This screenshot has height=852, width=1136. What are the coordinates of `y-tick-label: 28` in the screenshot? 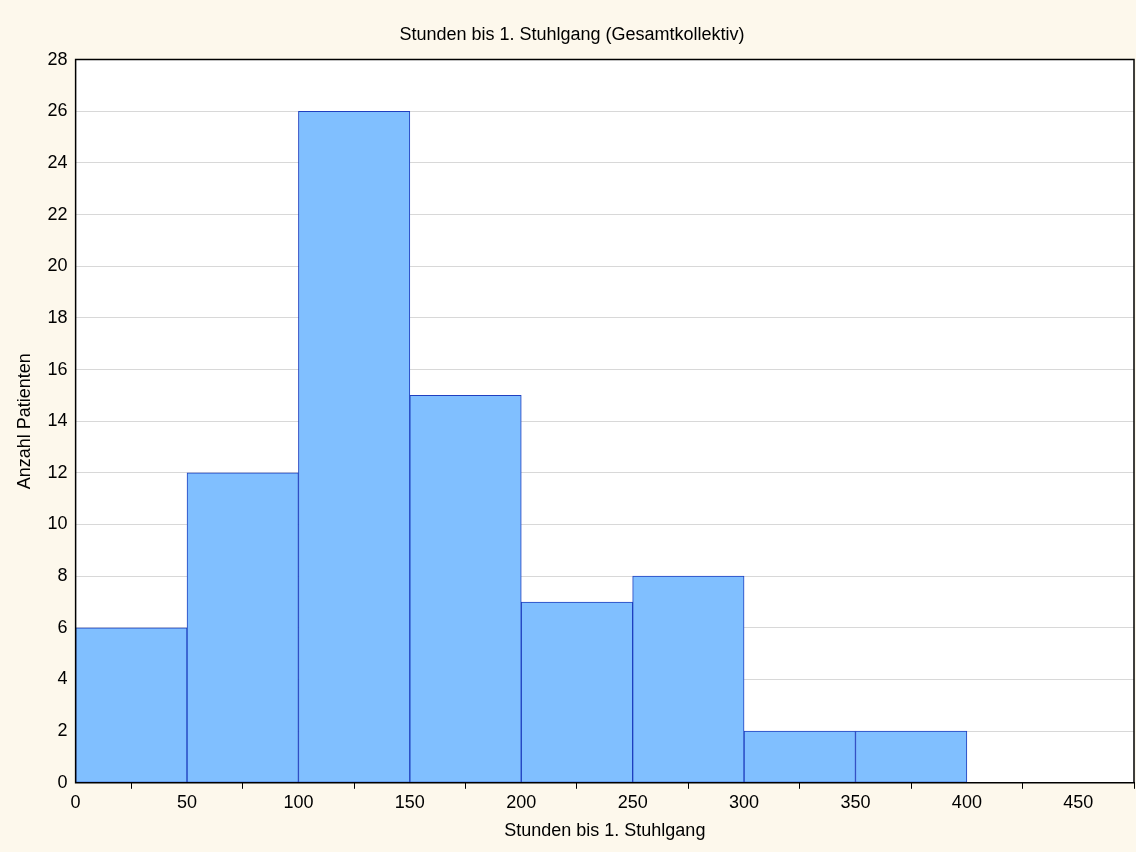 It's located at (57, 58).